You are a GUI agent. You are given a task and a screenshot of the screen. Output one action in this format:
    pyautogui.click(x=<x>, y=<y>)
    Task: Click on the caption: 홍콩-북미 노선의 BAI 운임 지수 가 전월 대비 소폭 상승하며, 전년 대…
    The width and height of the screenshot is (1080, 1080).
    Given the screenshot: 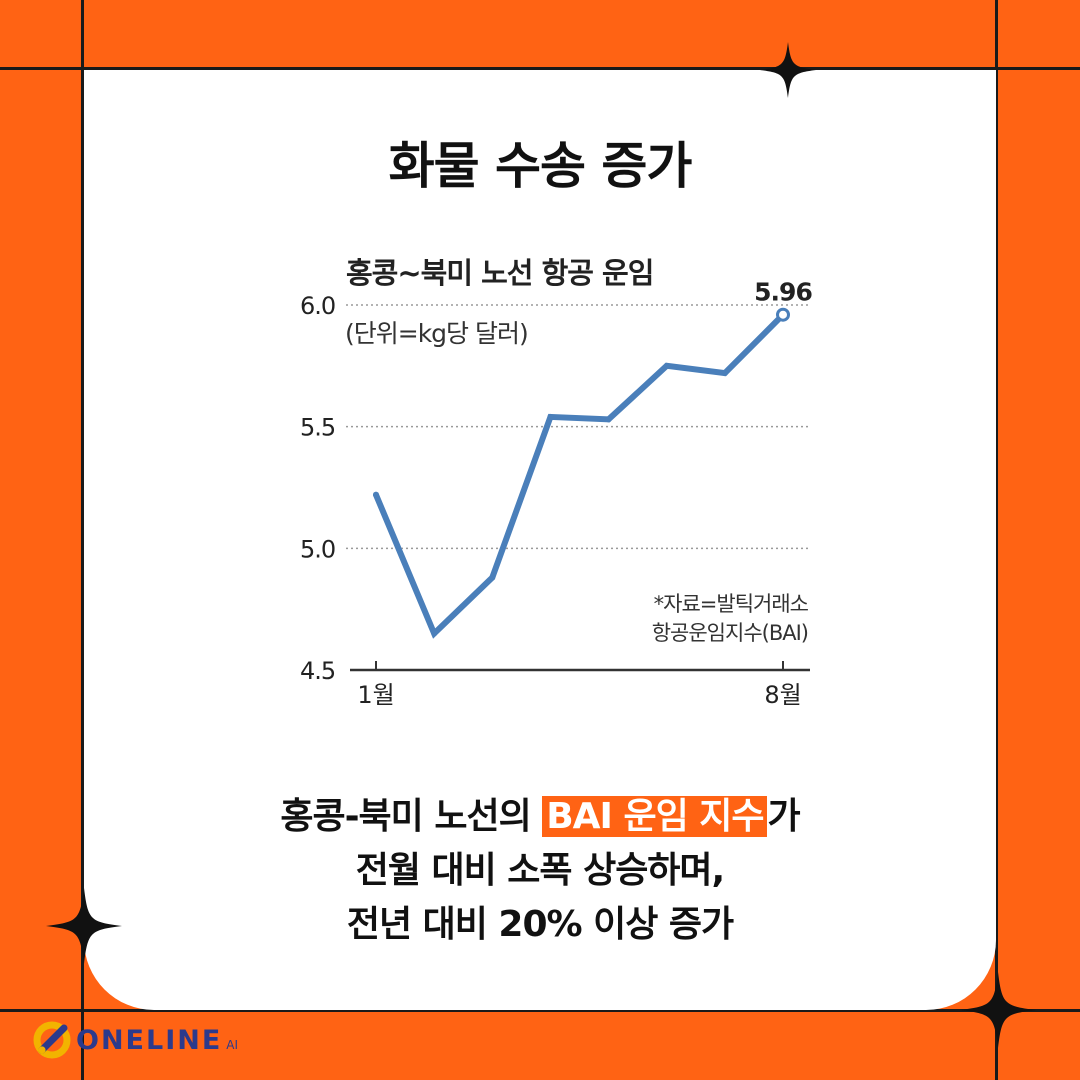 What is the action you would take?
    pyautogui.click(x=540, y=871)
    